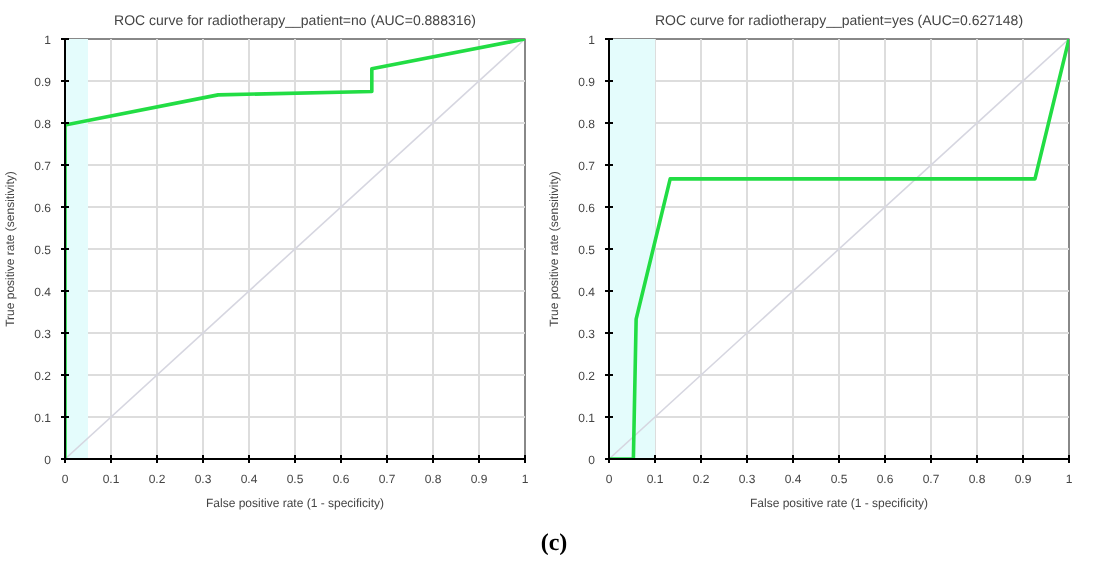 This screenshot has height=580, width=1100. Describe the element at coordinates (554, 543) in the screenshot. I see `text: (c)` at that location.